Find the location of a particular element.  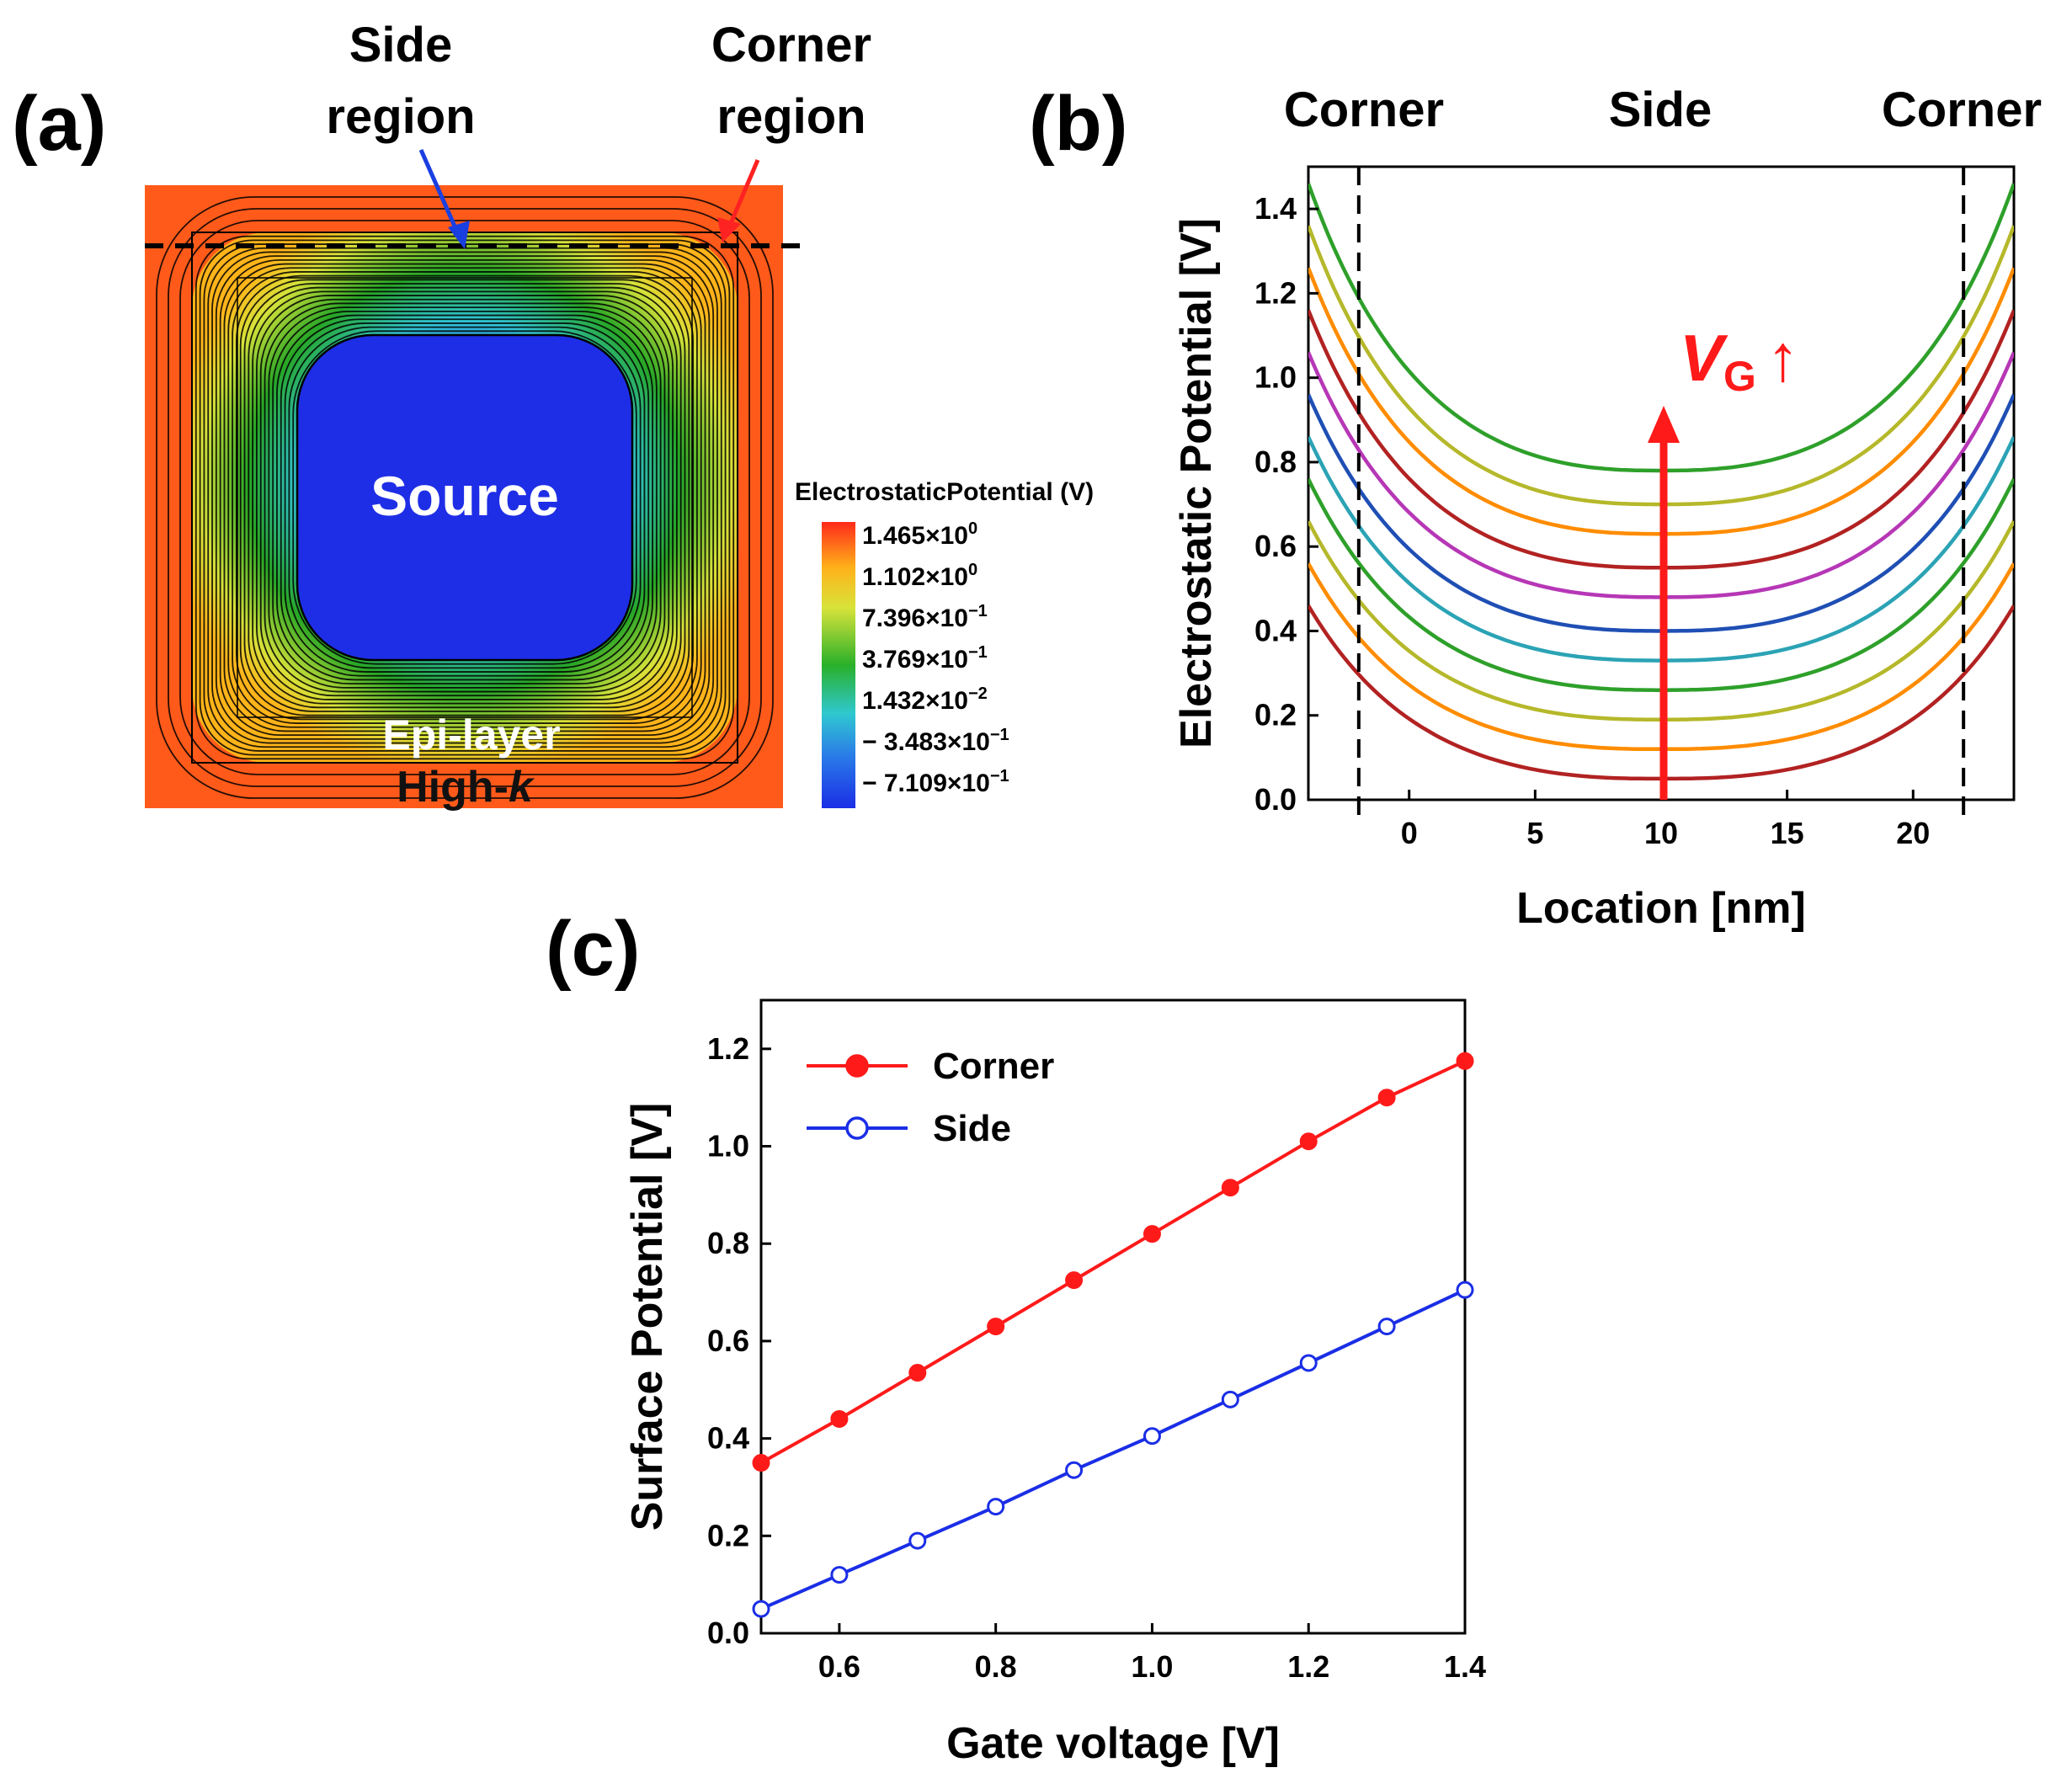

corner-region-arrow is located at coordinates (743, 193).